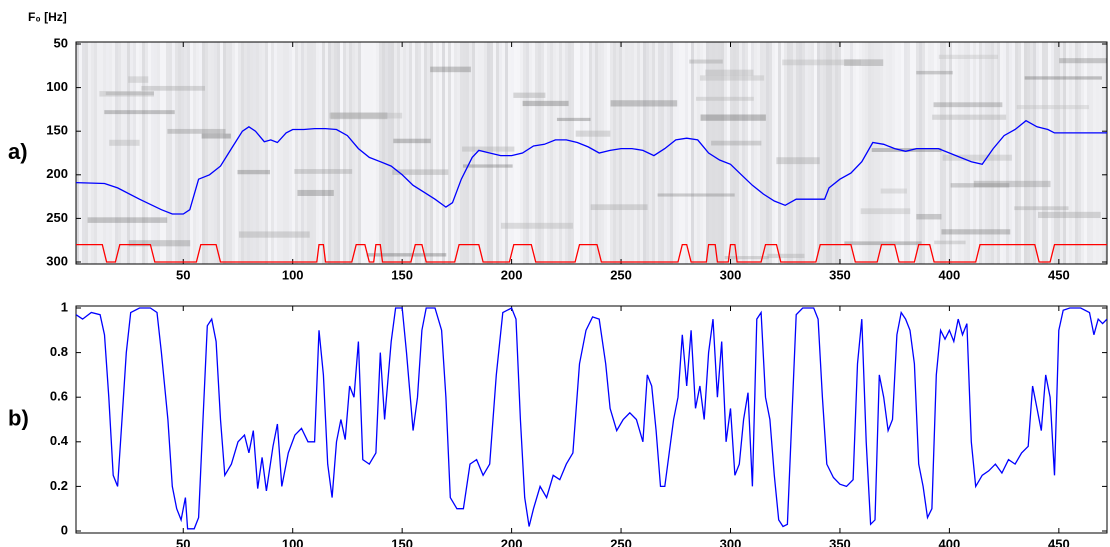  I want to click on y-tick-label: 0.2, so click(59, 485).